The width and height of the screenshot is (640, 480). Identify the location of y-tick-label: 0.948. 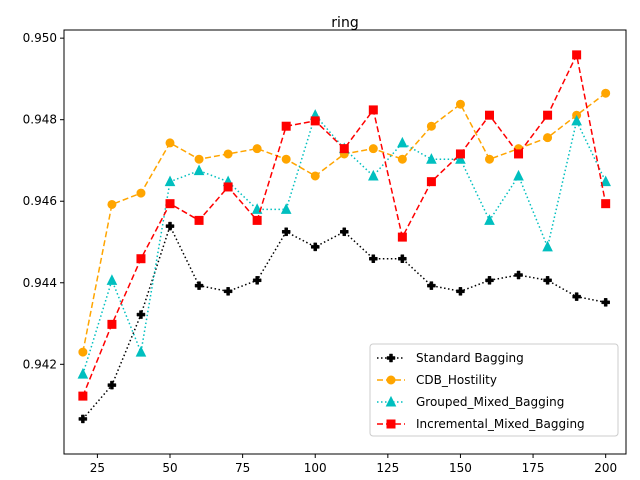
(40, 120).